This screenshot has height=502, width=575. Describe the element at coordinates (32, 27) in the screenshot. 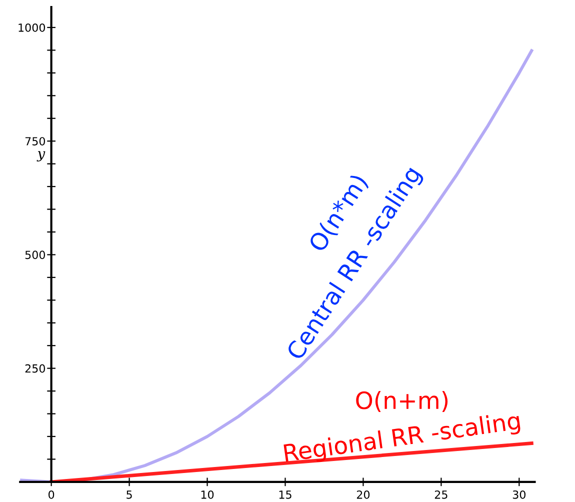

I see `y-tick-label: 1000` at that location.